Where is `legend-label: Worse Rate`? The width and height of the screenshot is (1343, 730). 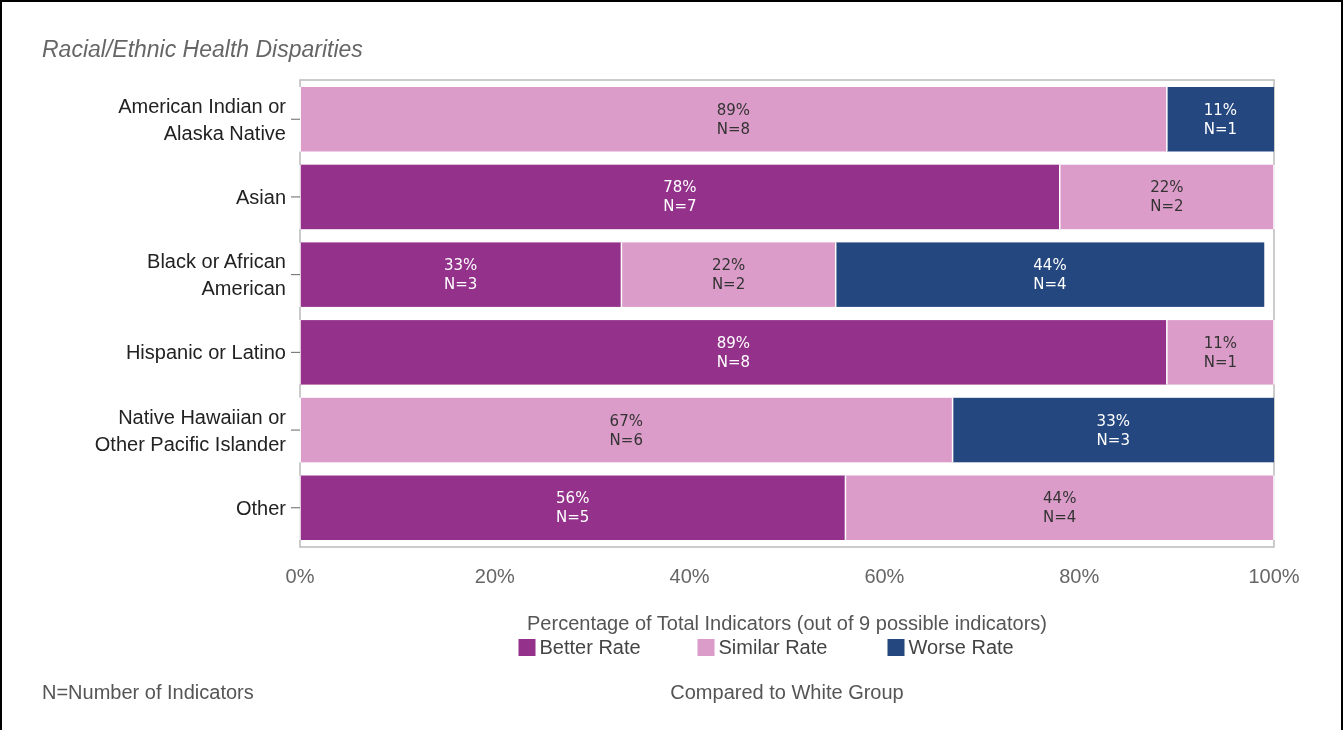
legend-label: Worse Rate is located at coordinates (961, 647).